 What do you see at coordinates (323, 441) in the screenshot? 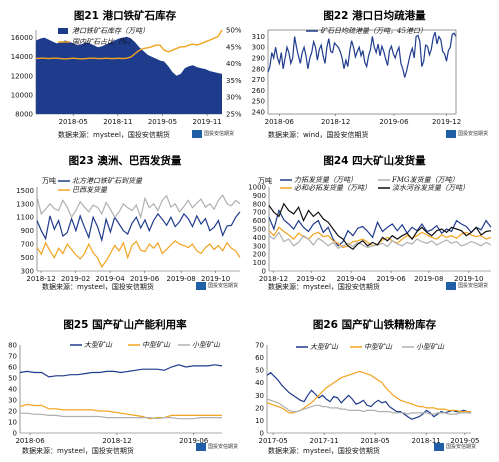
I see `x-tick-label: 2017-11` at bounding box center [323, 441].